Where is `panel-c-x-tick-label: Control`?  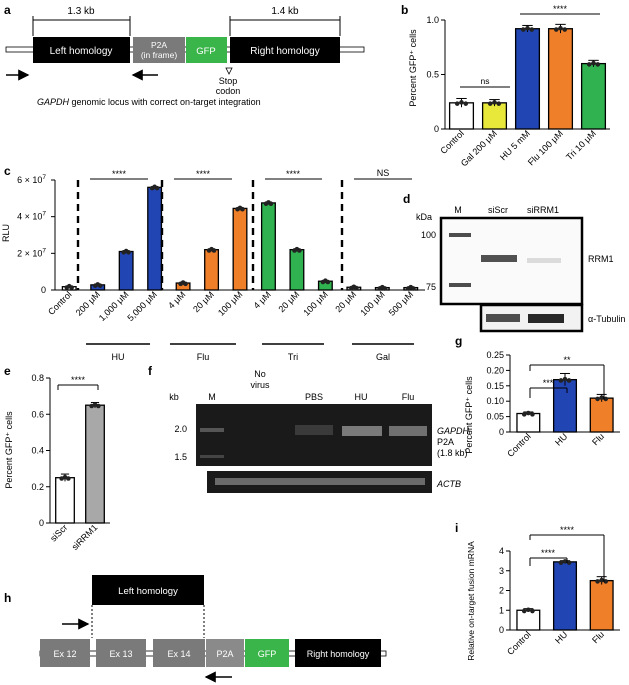
panel-c-x-tick-label: Control is located at coordinates (60, 303).